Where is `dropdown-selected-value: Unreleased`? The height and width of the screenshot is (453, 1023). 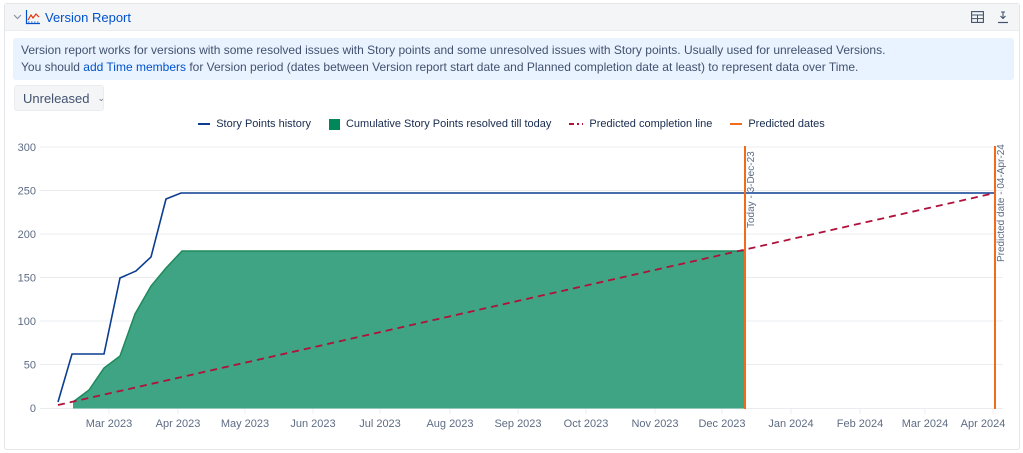 dropdown-selected-value: Unreleased is located at coordinates (56, 98).